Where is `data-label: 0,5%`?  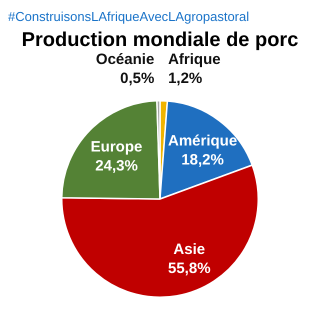
data-label: 0,5% is located at coordinates (137, 78).